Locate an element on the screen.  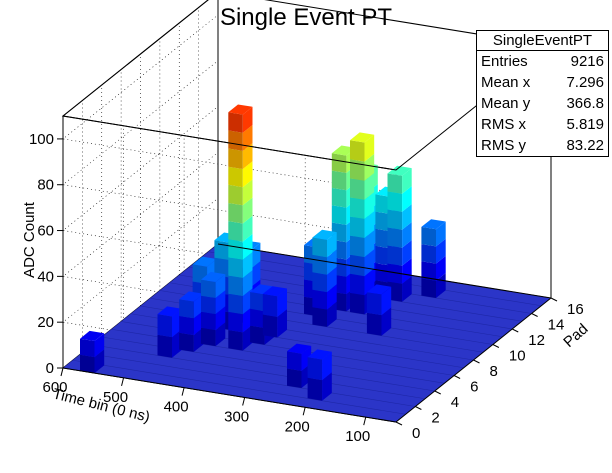
stats-row-mean-x: Mean x 7.296 is located at coordinates (542, 82).